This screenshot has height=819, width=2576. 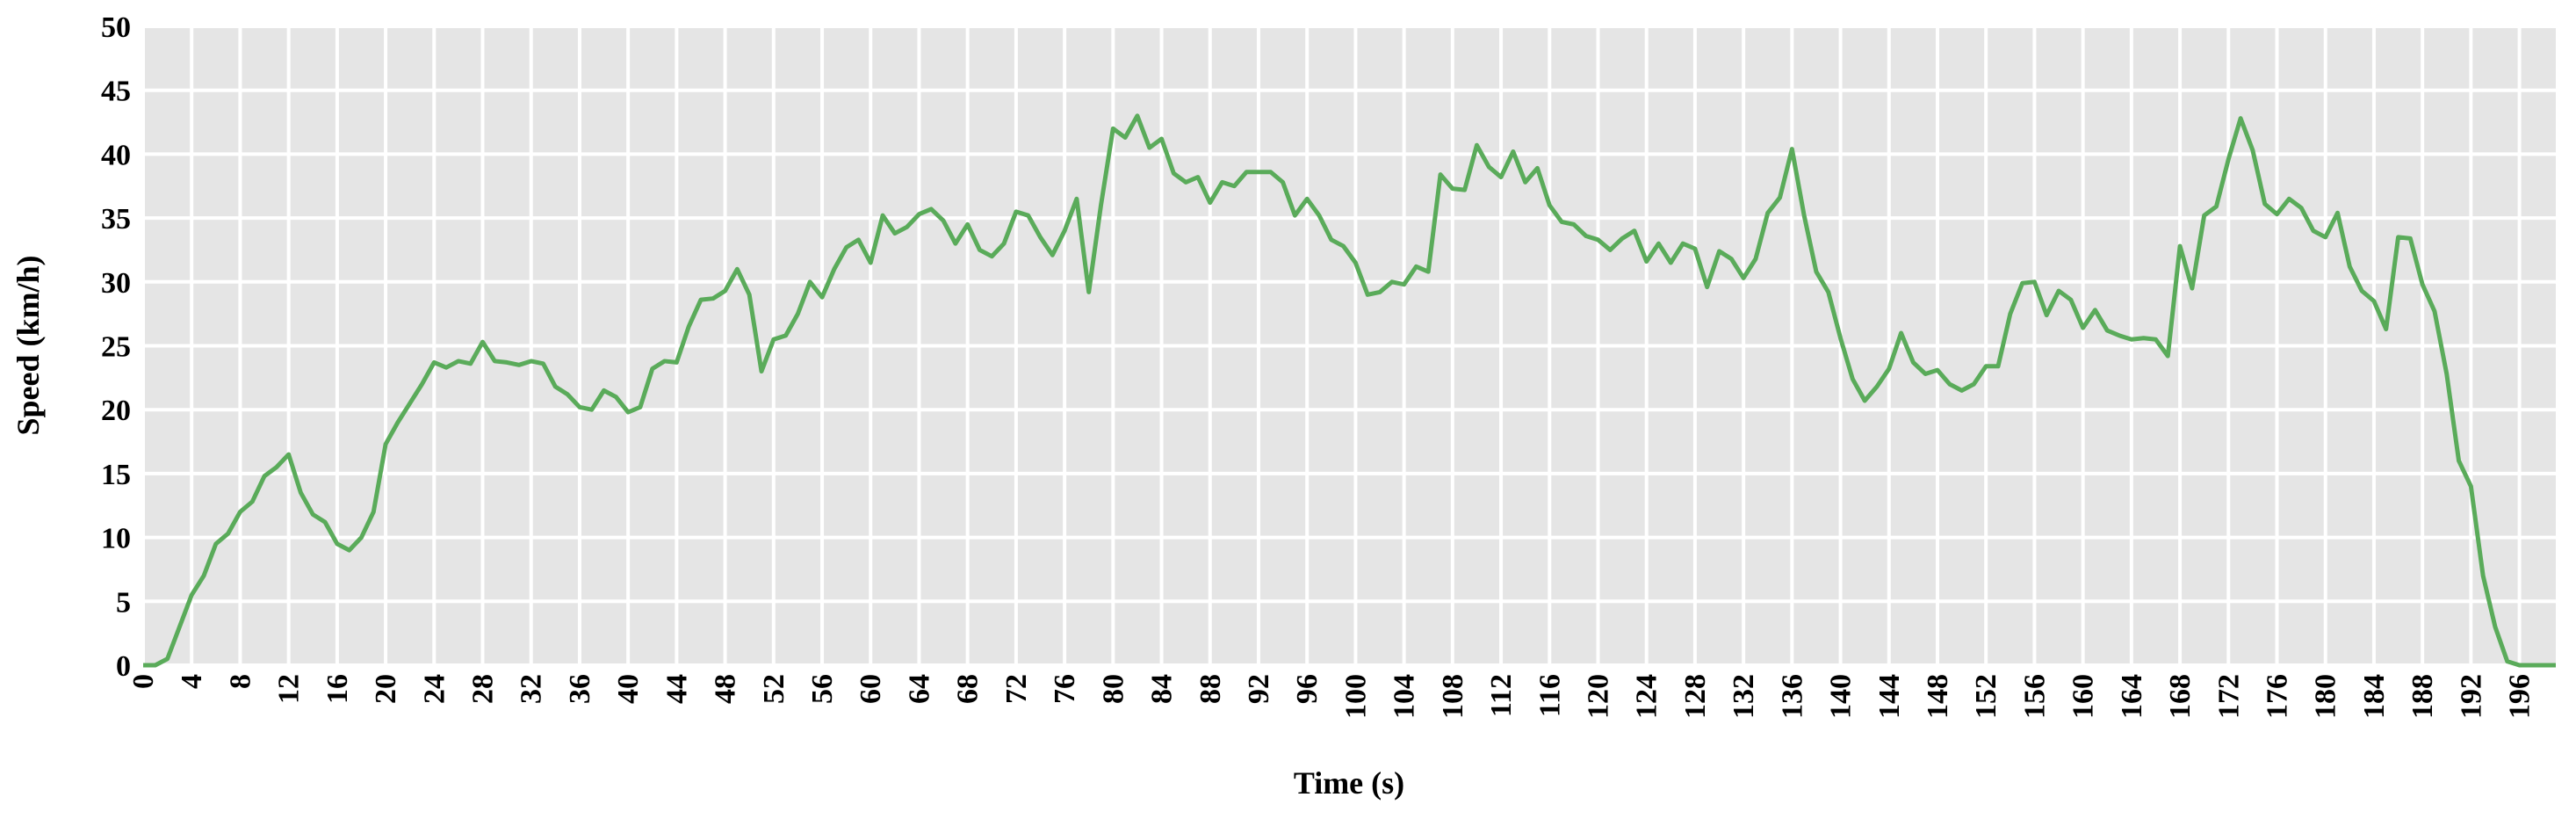 I want to click on x-tick-label: 4, so click(x=192, y=681).